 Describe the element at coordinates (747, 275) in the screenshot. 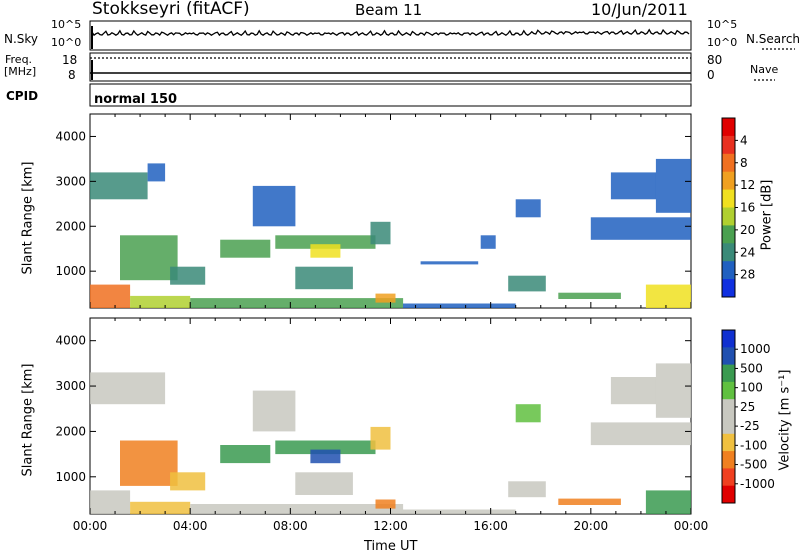

I see `power-colorbar-label: 28` at that location.